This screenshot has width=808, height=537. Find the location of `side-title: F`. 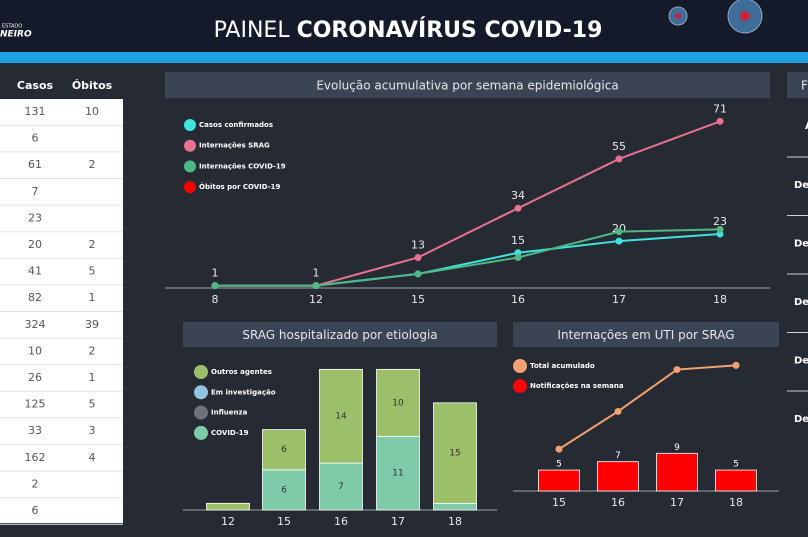

side-title: F is located at coordinates (804, 86).